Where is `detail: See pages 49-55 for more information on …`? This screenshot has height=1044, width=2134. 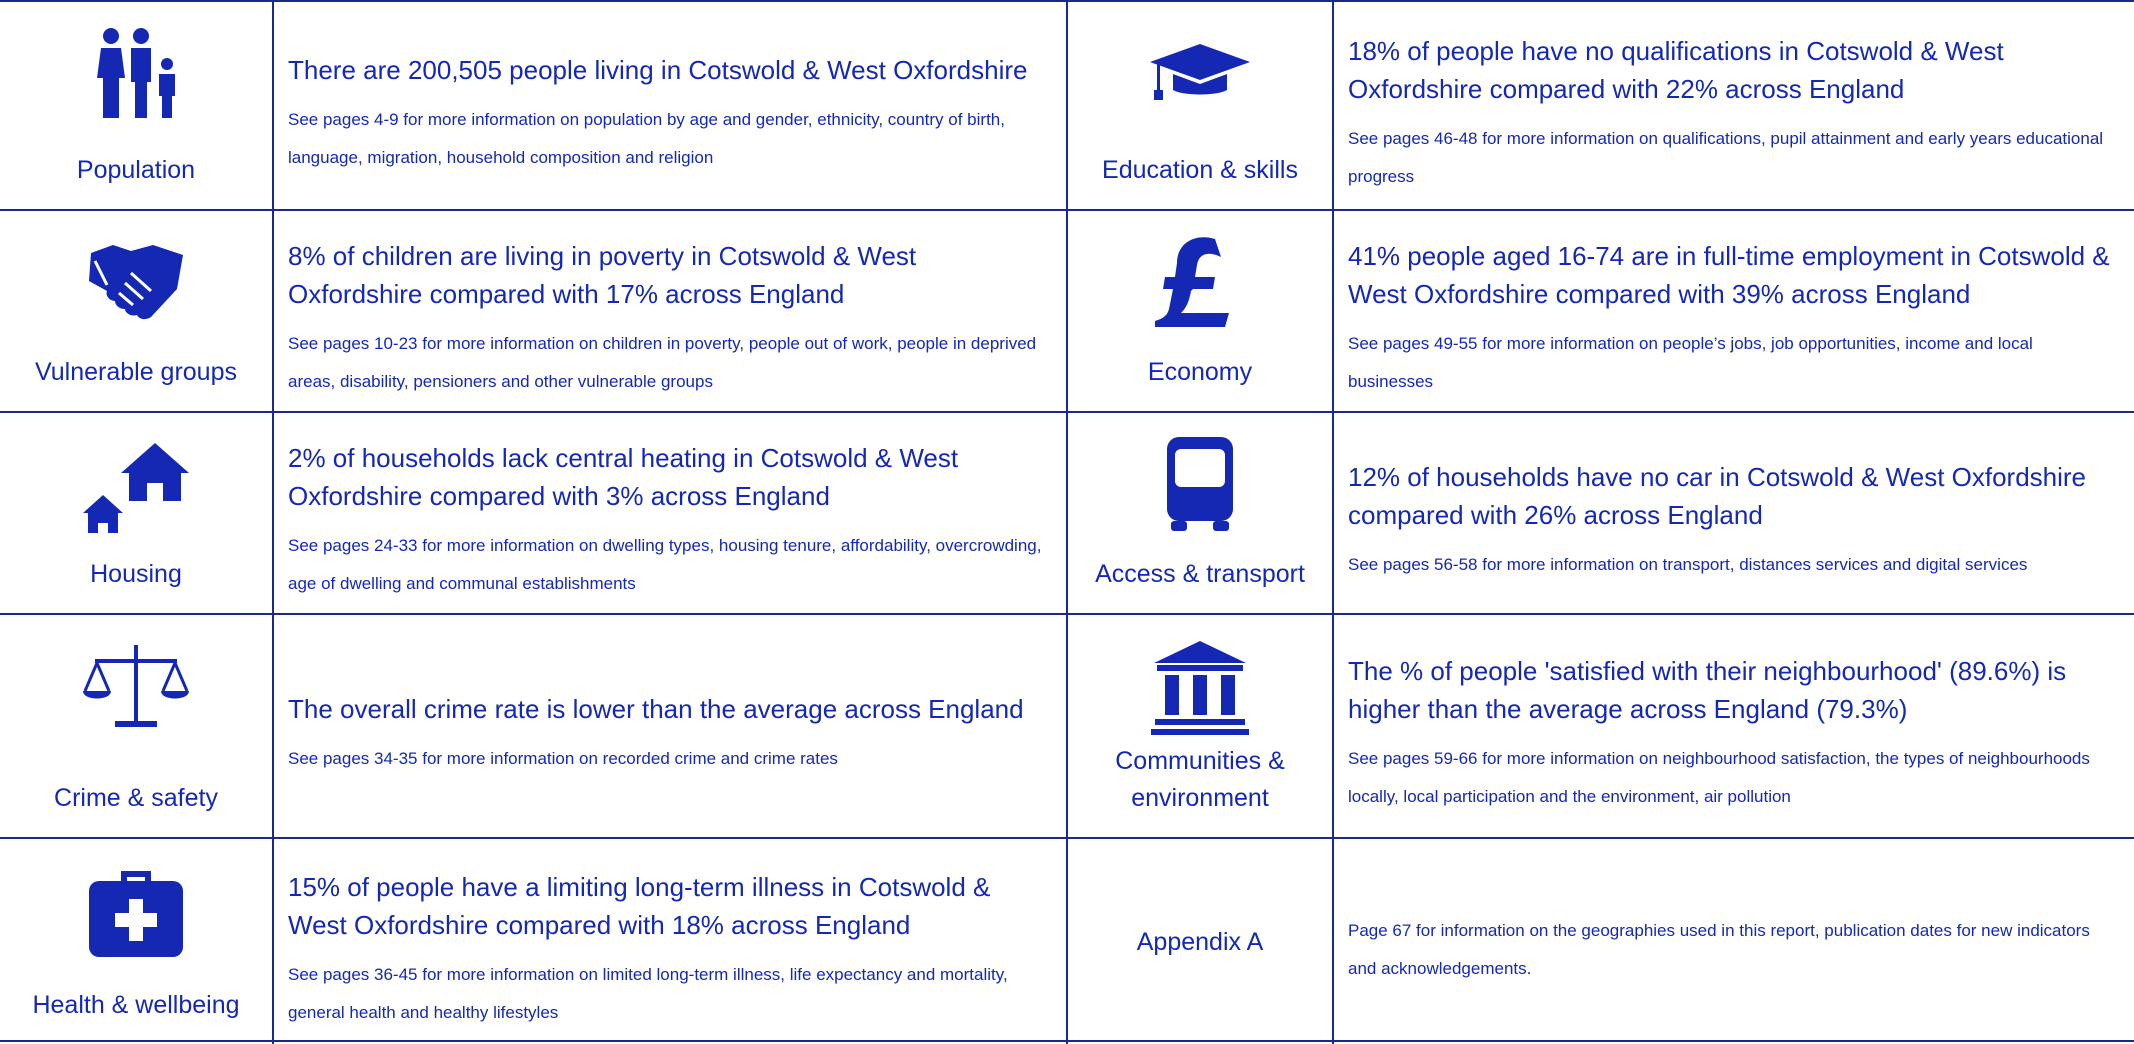
detail: See pages 49-55 for more information on … is located at coordinates (1690, 362).